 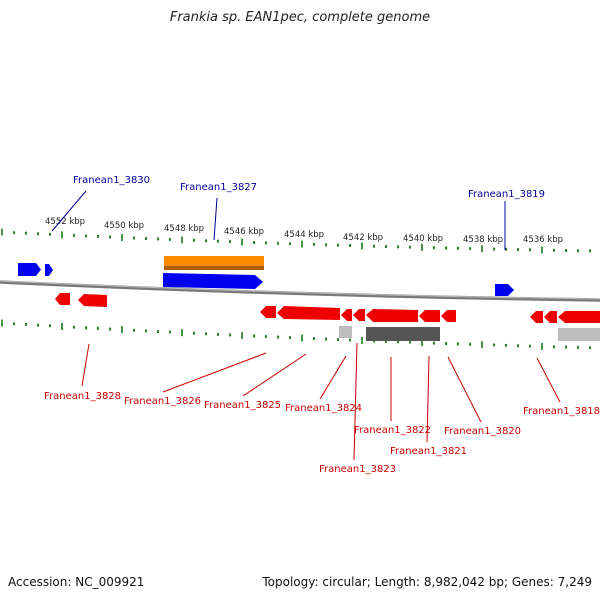 I want to click on scale-label-4544: 4544 kbp, so click(x=304, y=235).